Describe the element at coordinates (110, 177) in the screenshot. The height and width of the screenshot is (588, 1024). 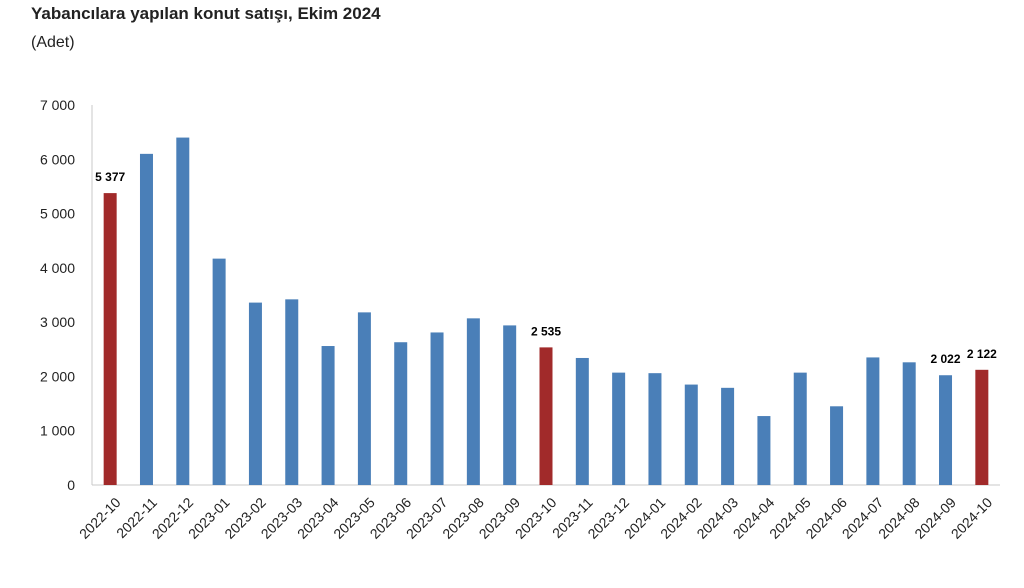
I see `data-label: 5 377` at that location.